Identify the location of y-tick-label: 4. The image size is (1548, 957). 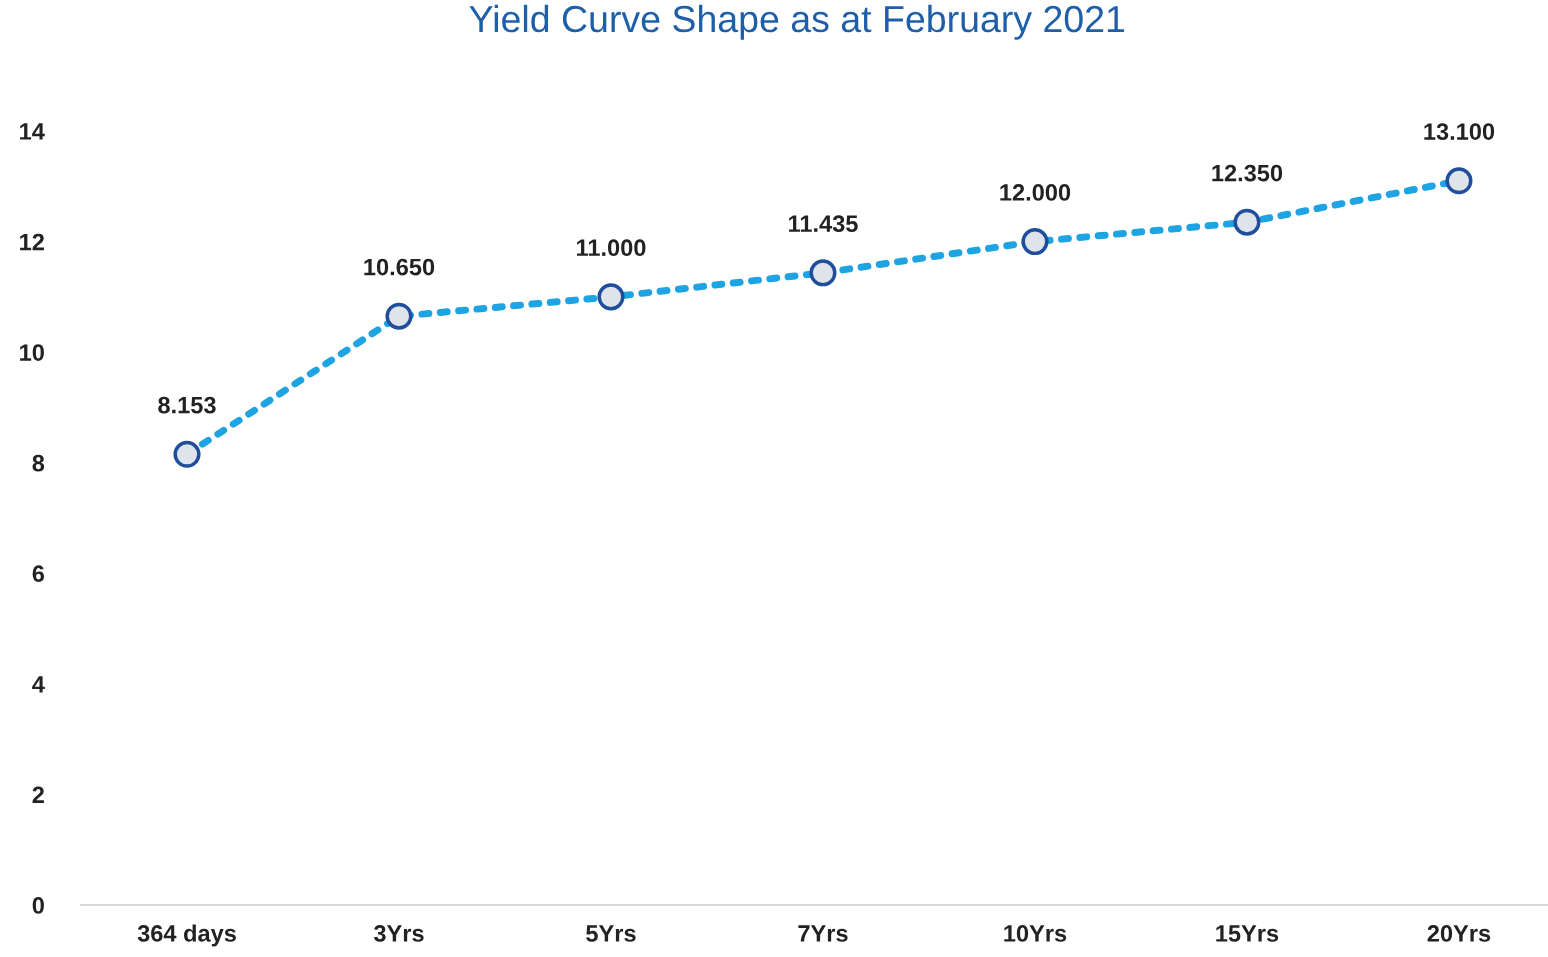
(38, 684).